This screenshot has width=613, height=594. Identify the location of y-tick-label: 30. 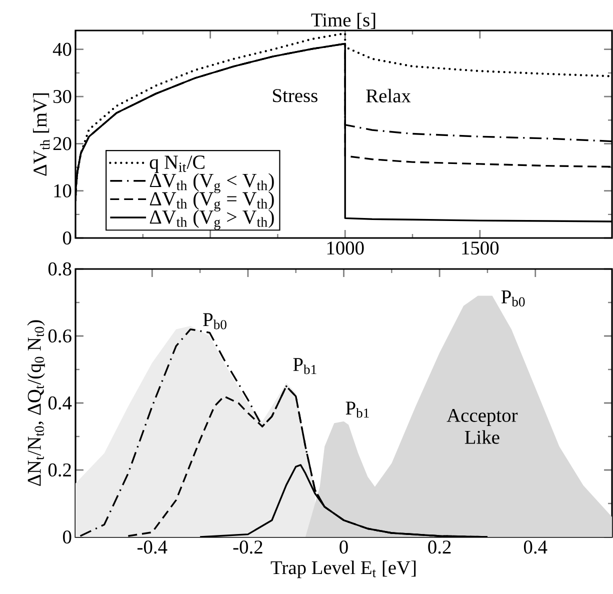
(62, 97).